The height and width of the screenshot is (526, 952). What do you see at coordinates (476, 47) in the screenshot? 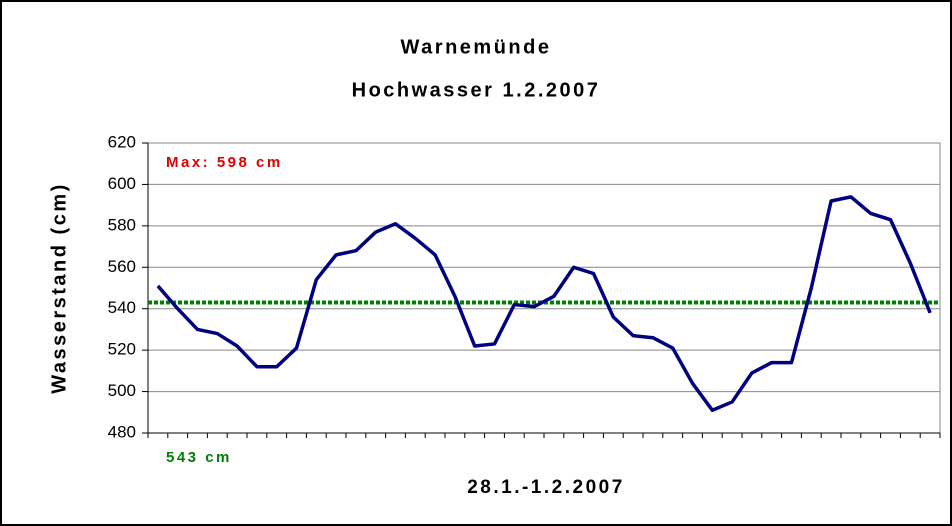
I see `chart-title: Warnemünde` at bounding box center [476, 47].